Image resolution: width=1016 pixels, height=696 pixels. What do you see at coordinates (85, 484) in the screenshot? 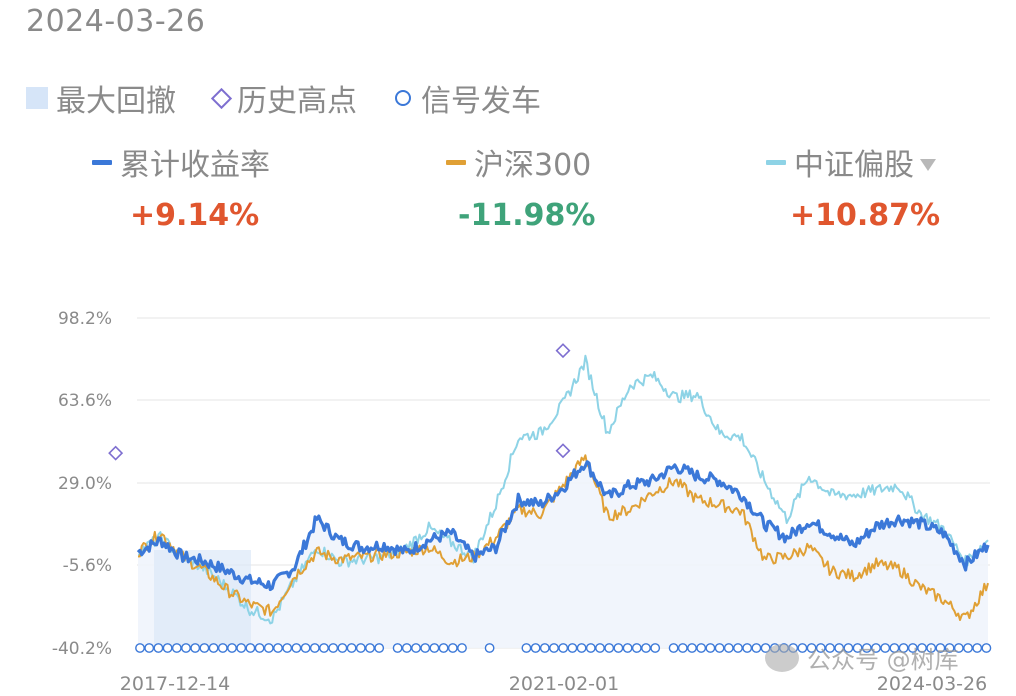
I see `y-tick: 29.0%` at bounding box center [85, 484].